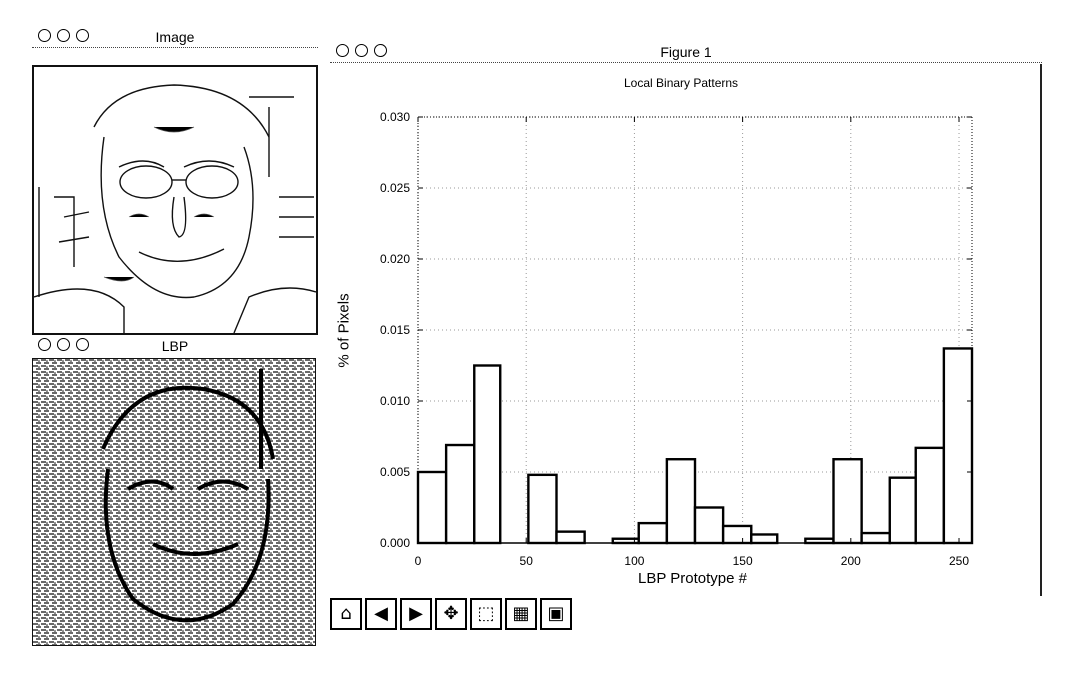  What do you see at coordinates (395, 259) in the screenshot?
I see `y-tick-label: 0.020` at bounding box center [395, 259].